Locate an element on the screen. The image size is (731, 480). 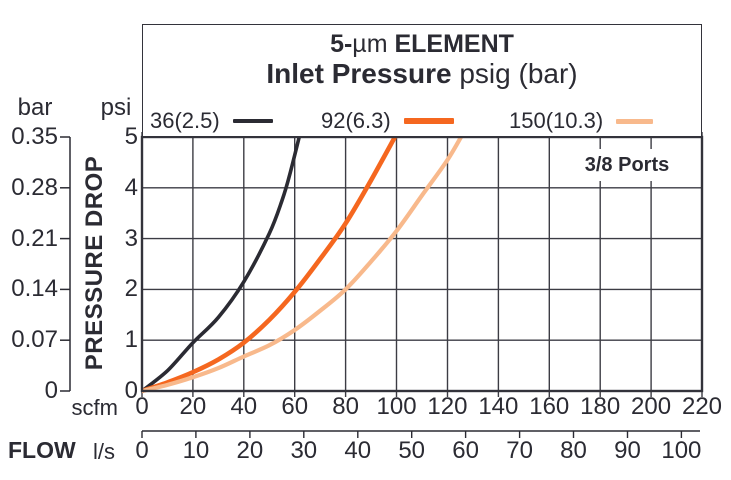
psi-tick-label: 3 is located at coordinates (131, 238).